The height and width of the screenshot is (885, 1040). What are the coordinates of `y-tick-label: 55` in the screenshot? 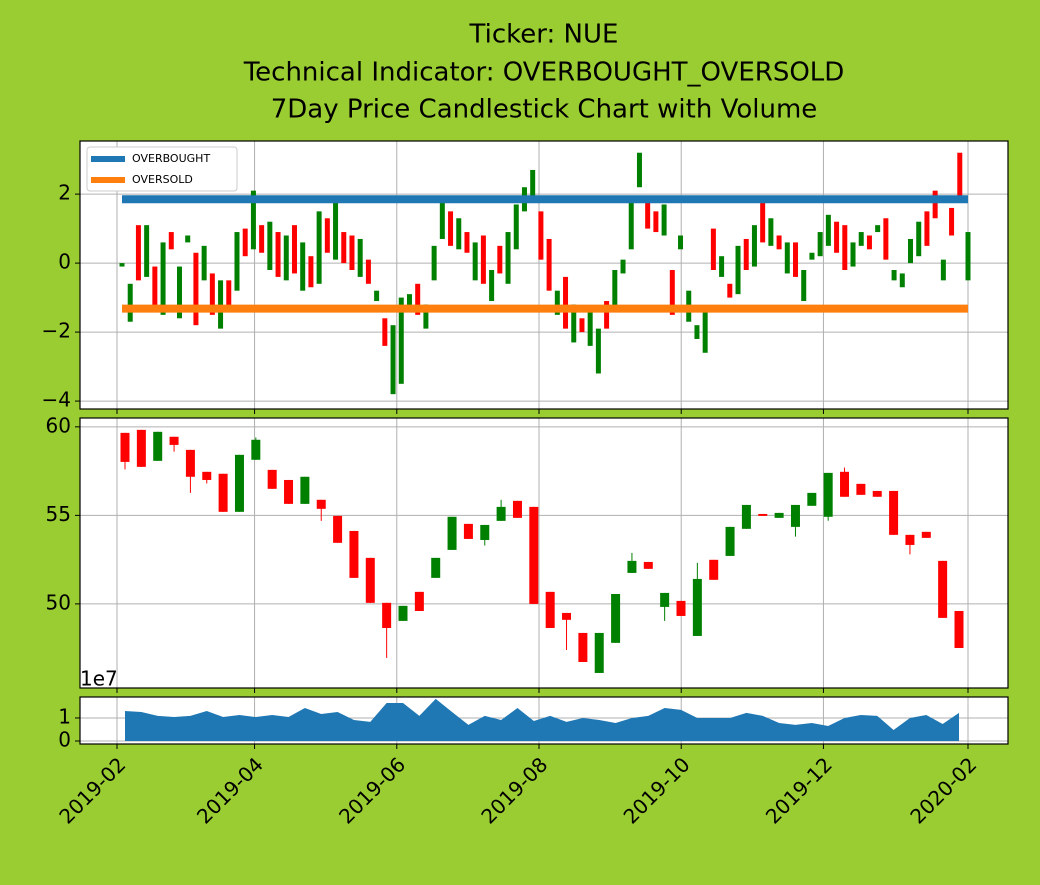 It's located at (58, 514).